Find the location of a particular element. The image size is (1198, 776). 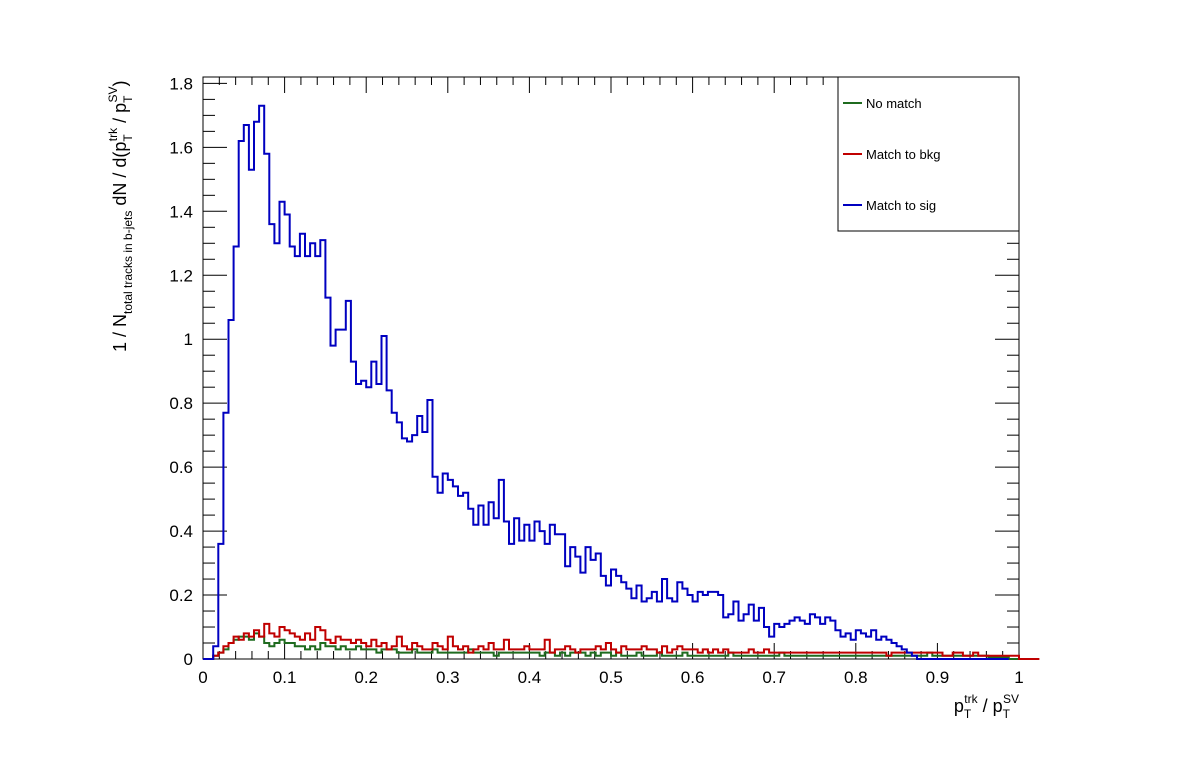

x-tick-label: 0.1 is located at coordinates (285, 677).